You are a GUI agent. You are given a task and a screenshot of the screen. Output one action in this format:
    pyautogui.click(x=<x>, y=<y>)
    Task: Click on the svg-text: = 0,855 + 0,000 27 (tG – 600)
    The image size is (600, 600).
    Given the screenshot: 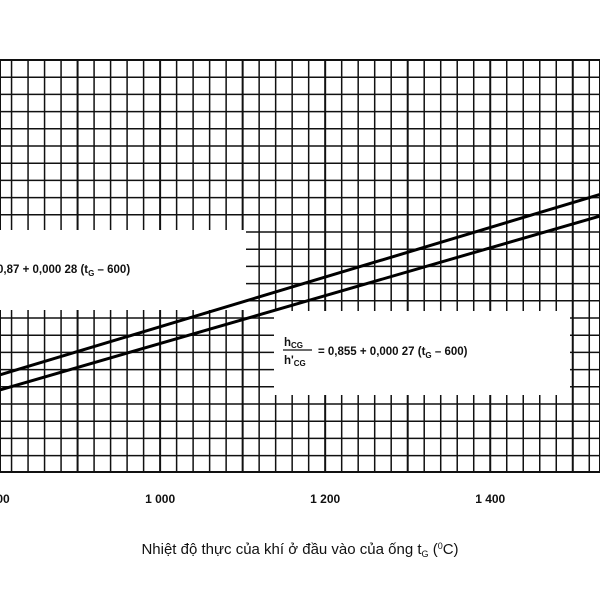 What is the action you would take?
    pyautogui.click(x=393, y=353)
    